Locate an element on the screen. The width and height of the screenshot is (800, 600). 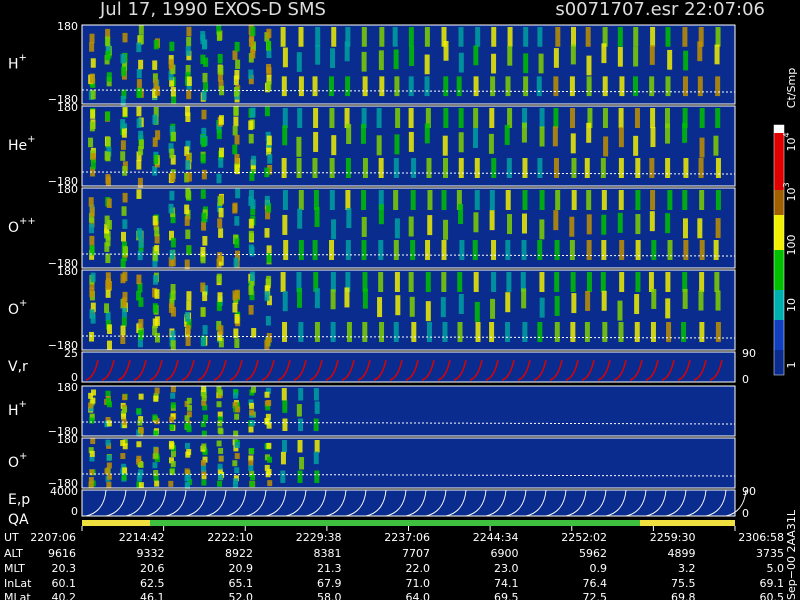
y-tick-label: −180 is located at coordinates (63, 263).